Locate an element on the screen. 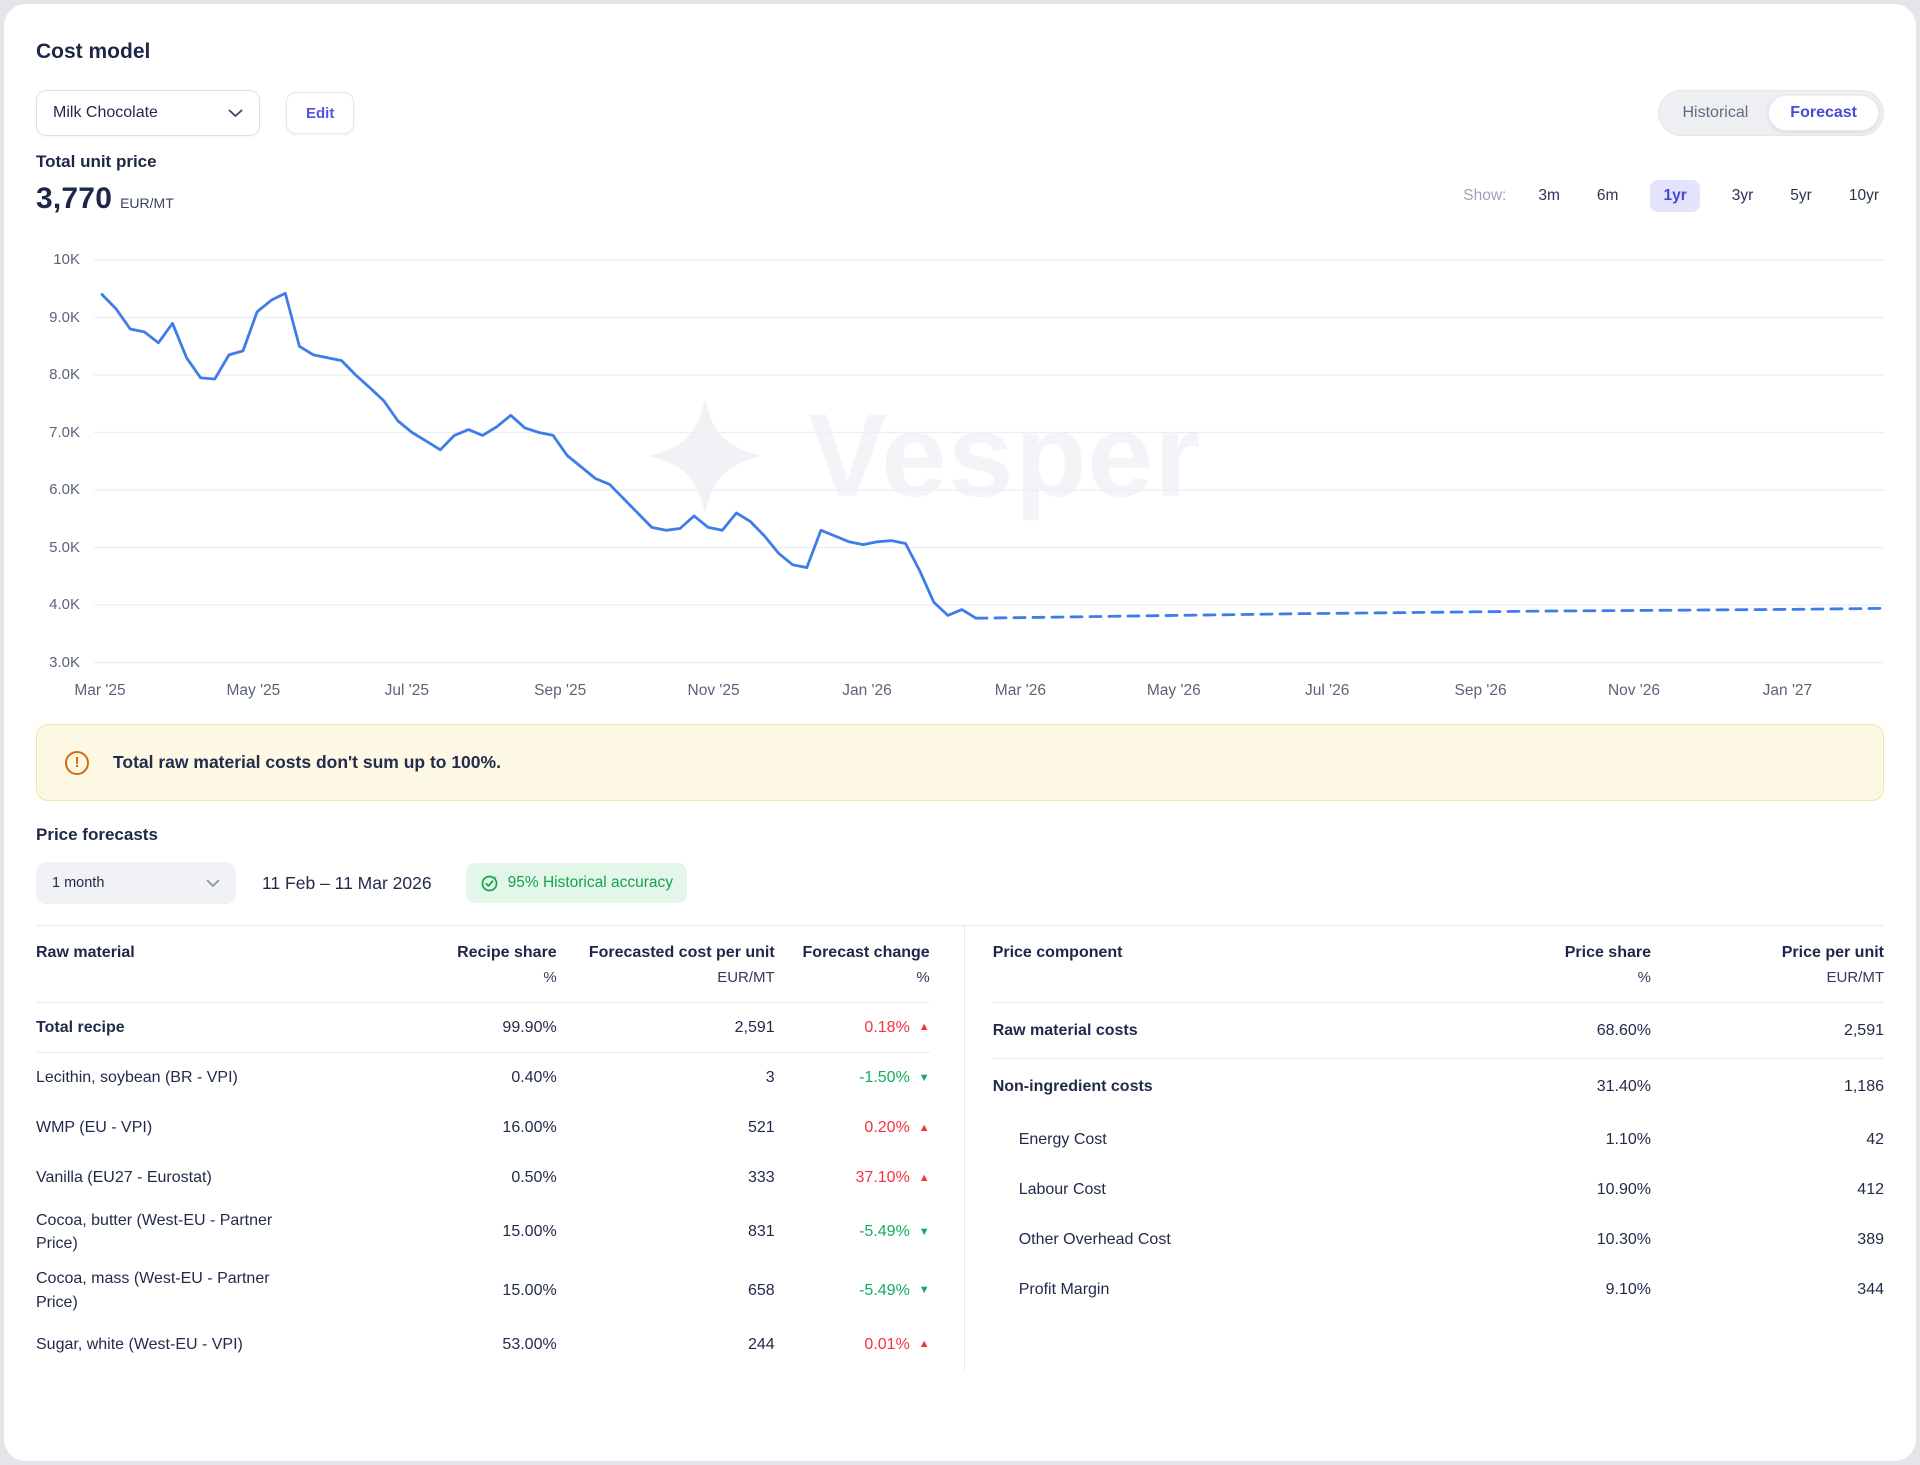 The image size is (1920, 1465). range-option-1yr: 1yr is located at coordinates (1675, 196).